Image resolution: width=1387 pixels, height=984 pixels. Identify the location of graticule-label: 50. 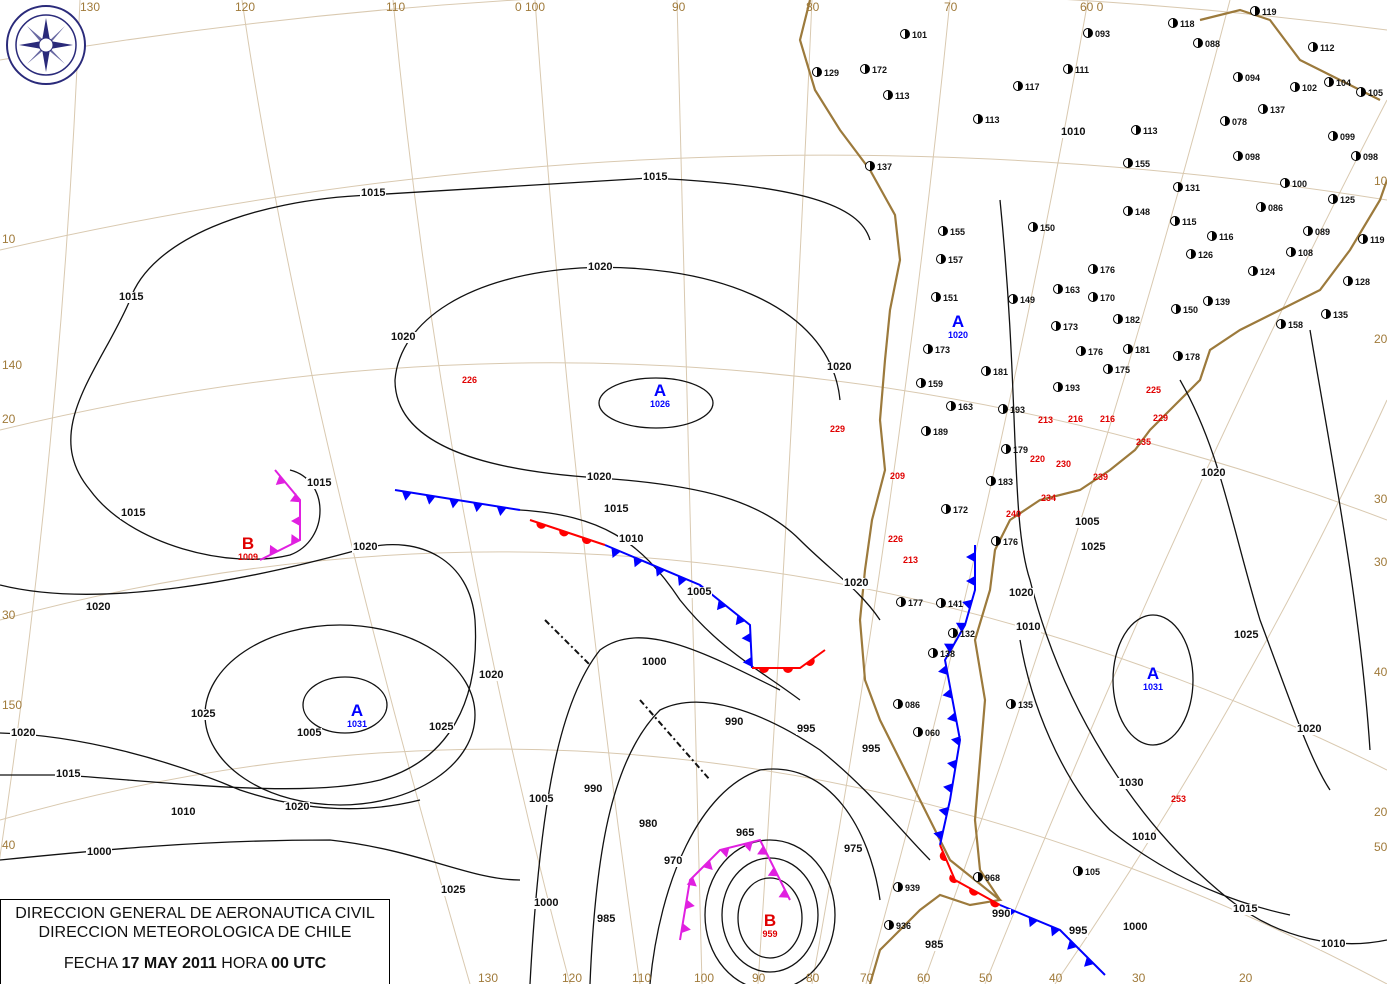
(1380, 847).